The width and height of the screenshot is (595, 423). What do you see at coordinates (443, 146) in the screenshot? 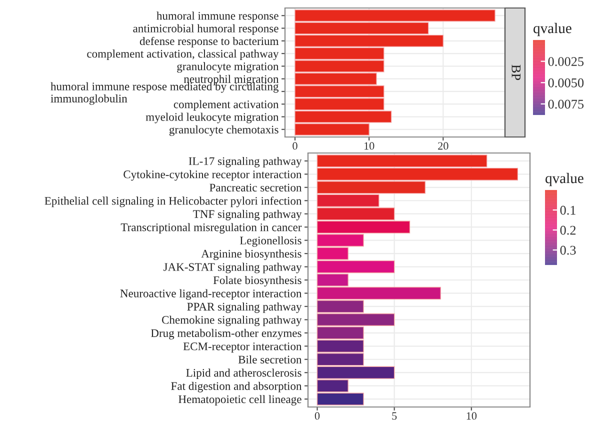
I see `x-tick-label: 20` at bounding box center [443, 146].